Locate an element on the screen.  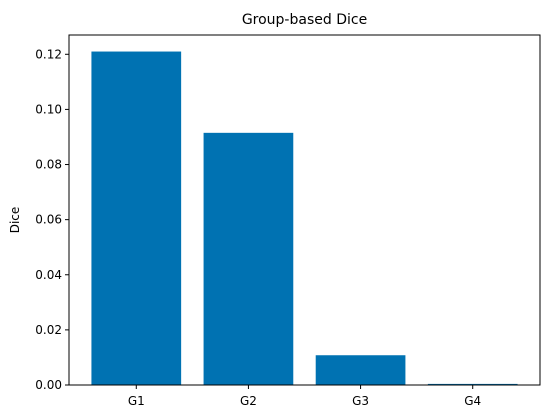
x-tick-label-g3: G3 is located at coordinates (360, 401).